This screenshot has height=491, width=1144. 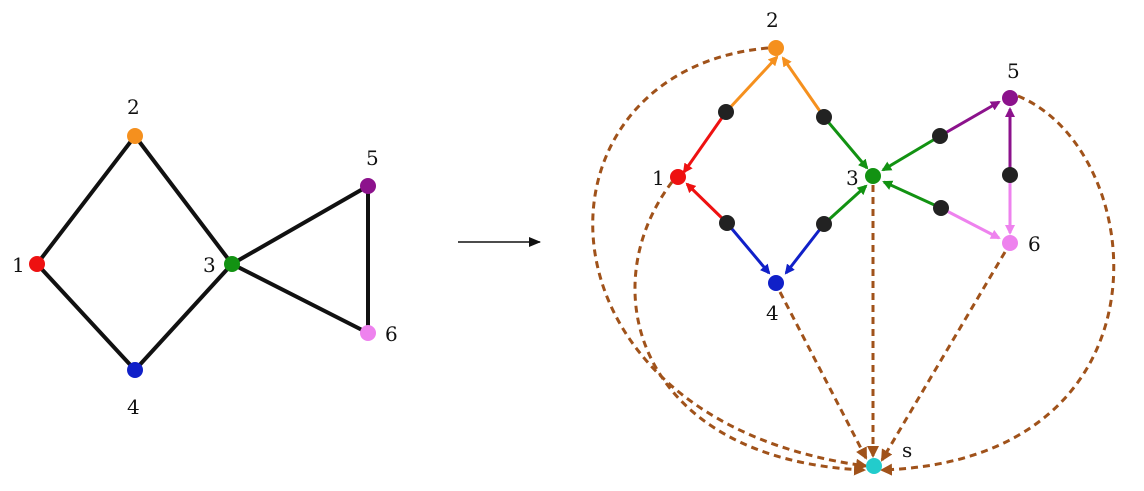 What do you see at coordinates (852, 178) in the screenshot?
I see `right-node-3-label: 3` at bounding box center [852, 178].